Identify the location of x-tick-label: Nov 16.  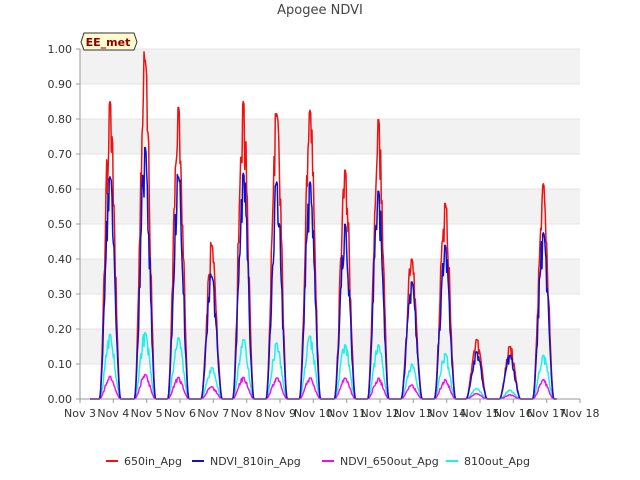
(513, 413).